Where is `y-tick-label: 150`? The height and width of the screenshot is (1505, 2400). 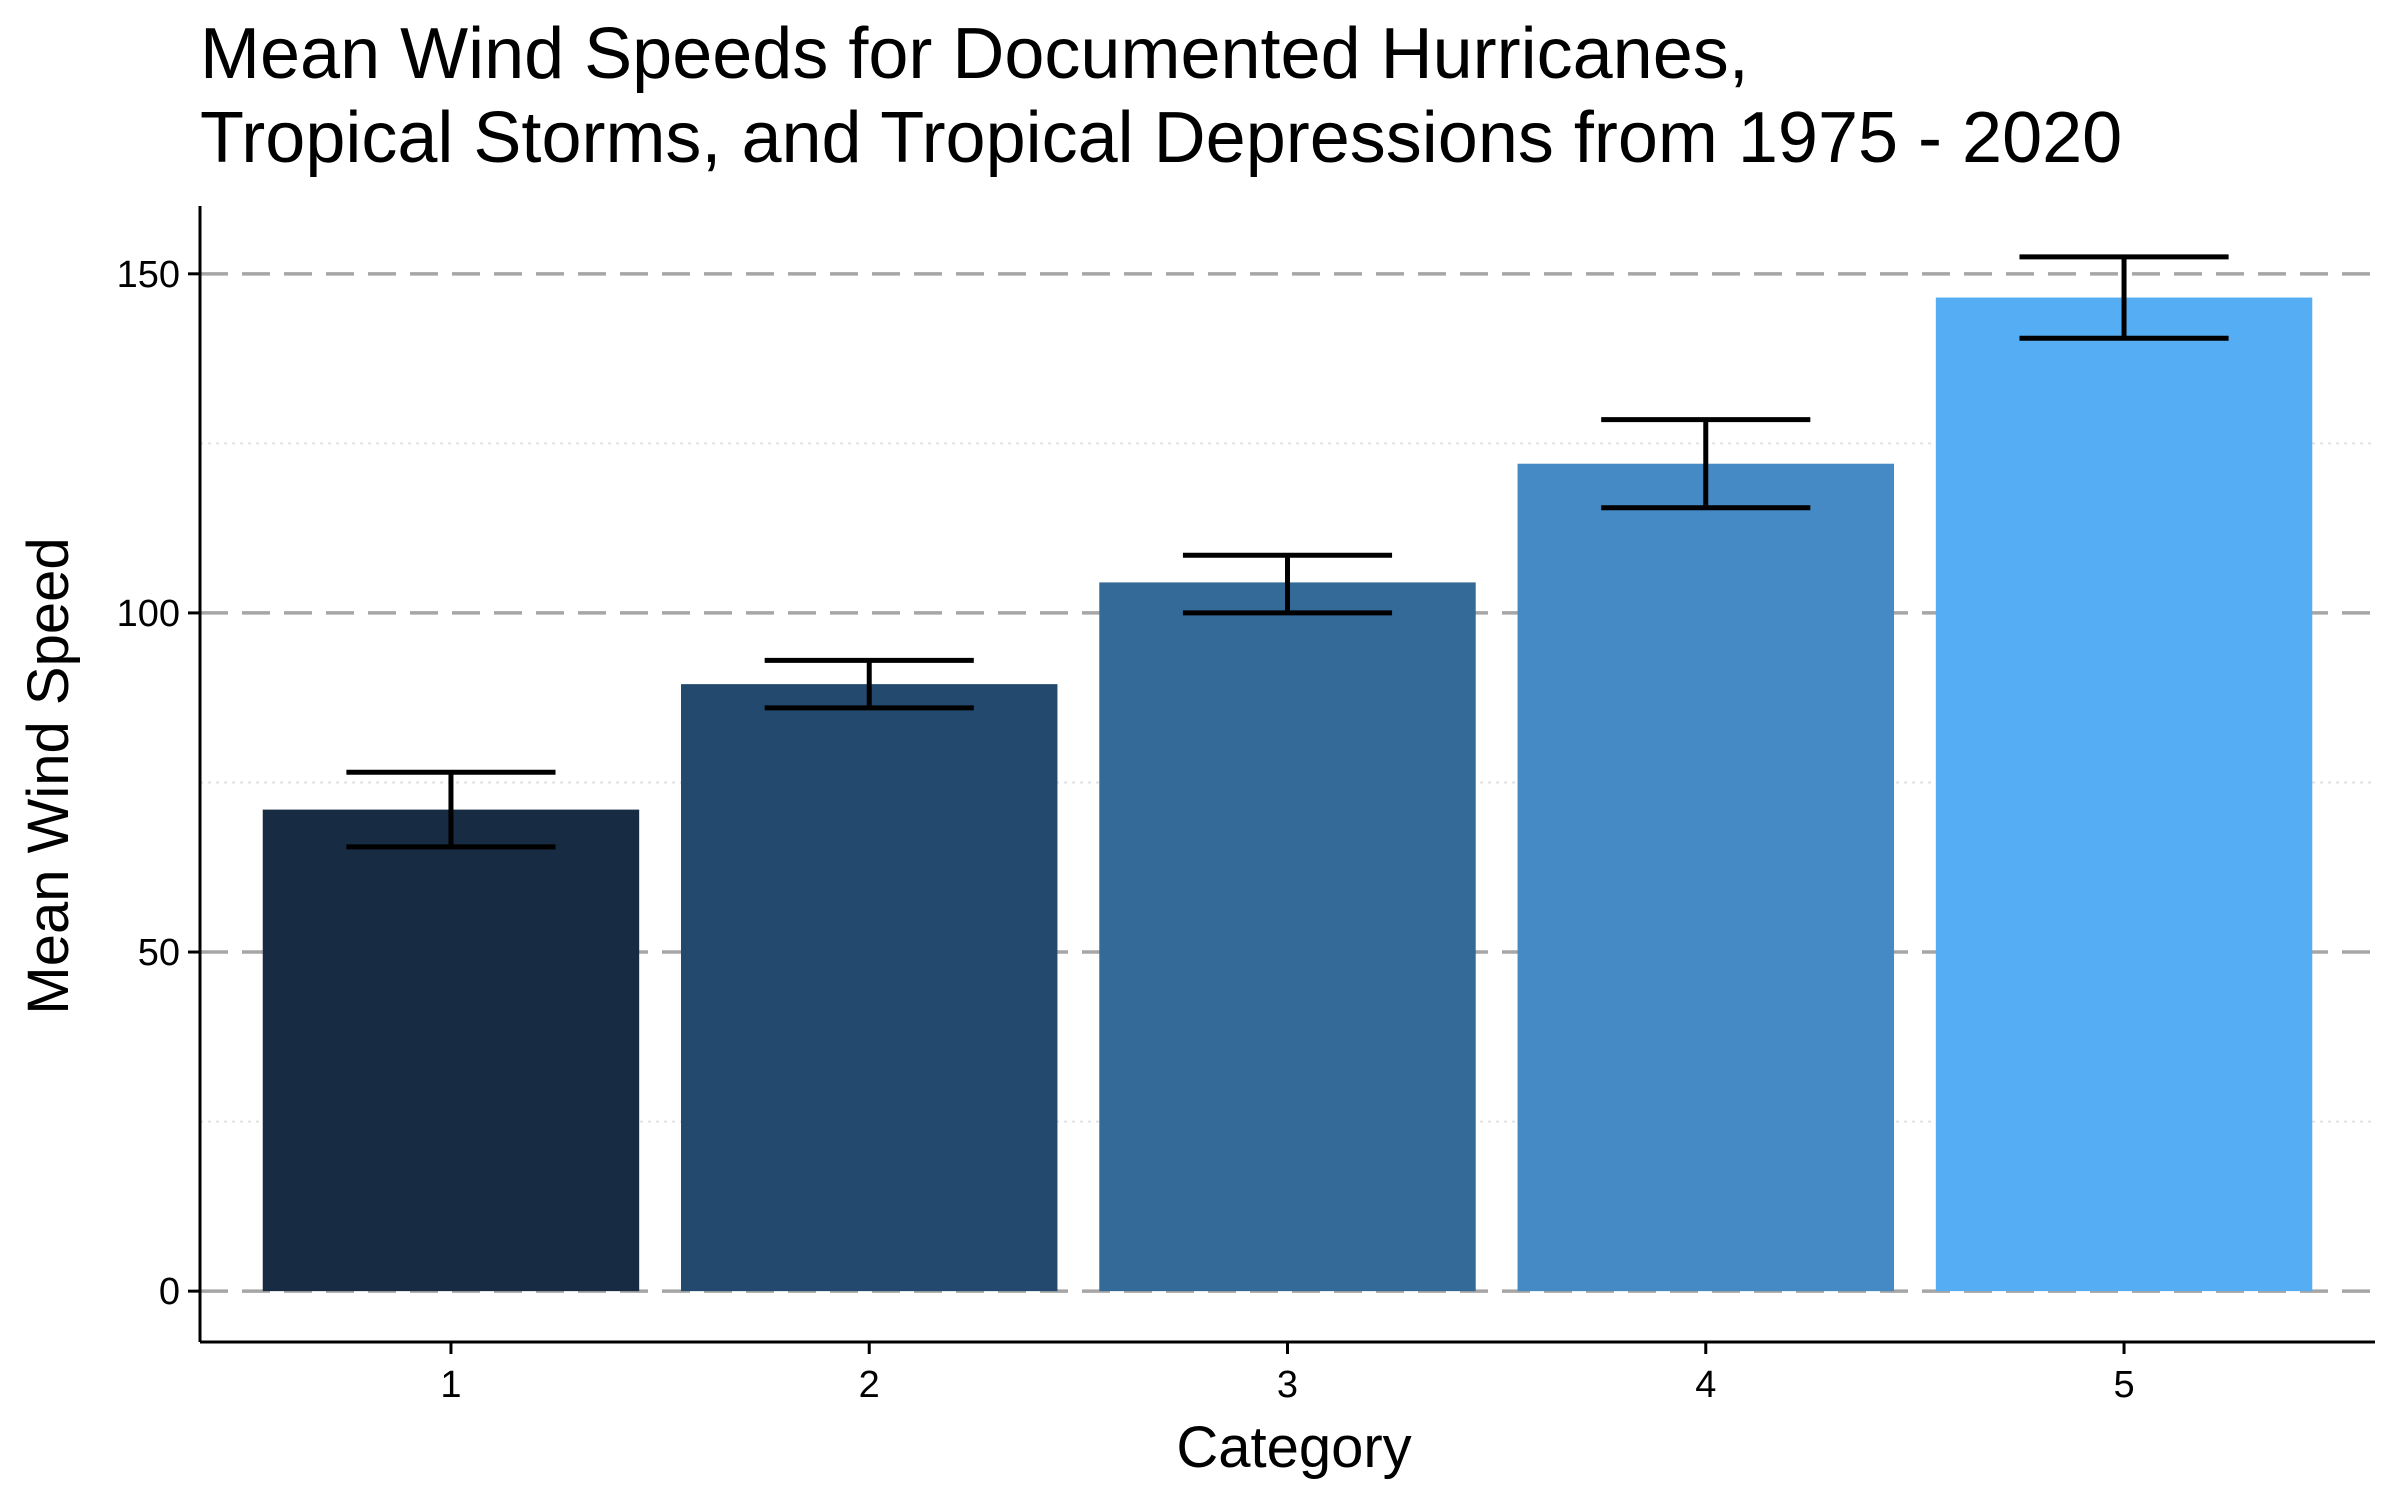
y-tick-label: 150 is located at coordinates (148, 275).